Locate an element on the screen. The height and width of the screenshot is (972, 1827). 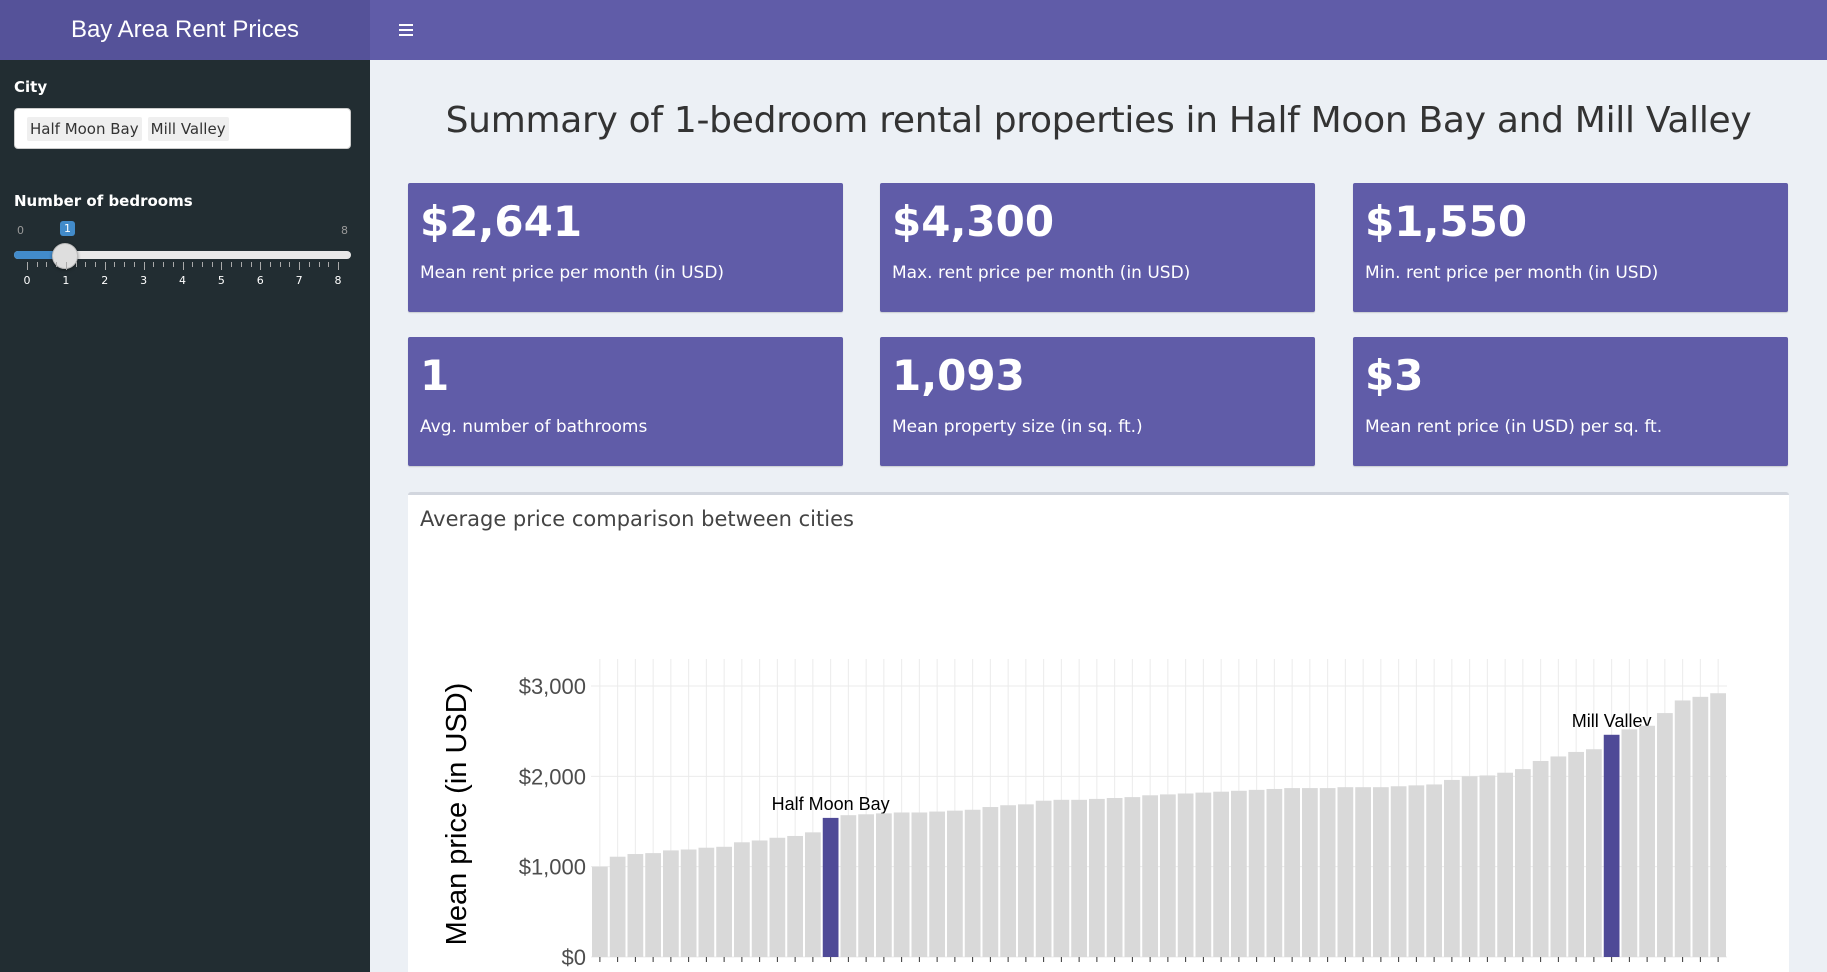
y-tick-label: $2,000 is located at coordinates (552, 776).